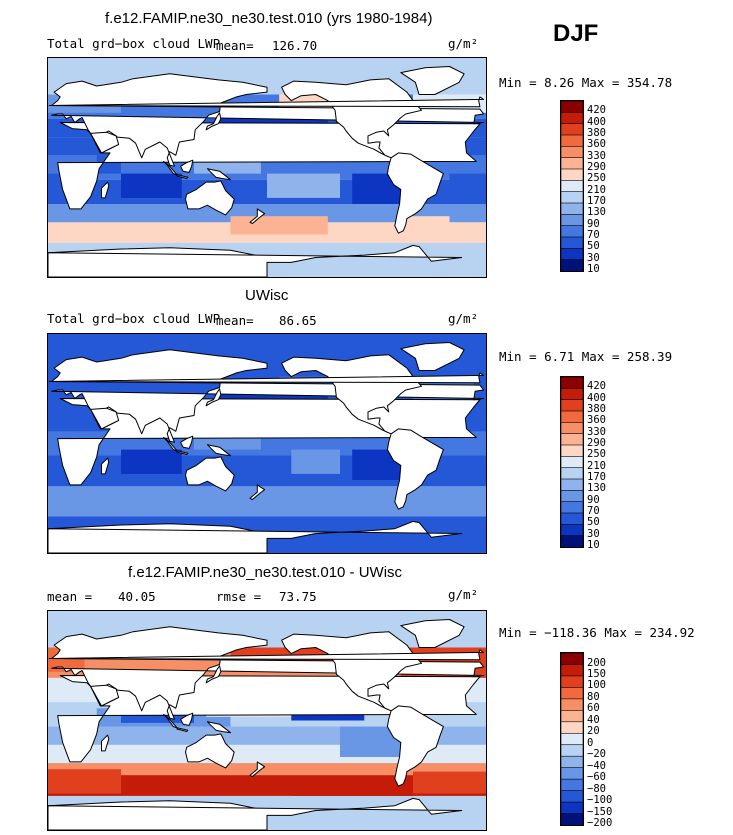 Image resolution: width=733 pixels, height=835 pixels. I want to click on colorbar-tick-label: −60, so click(596, 777).